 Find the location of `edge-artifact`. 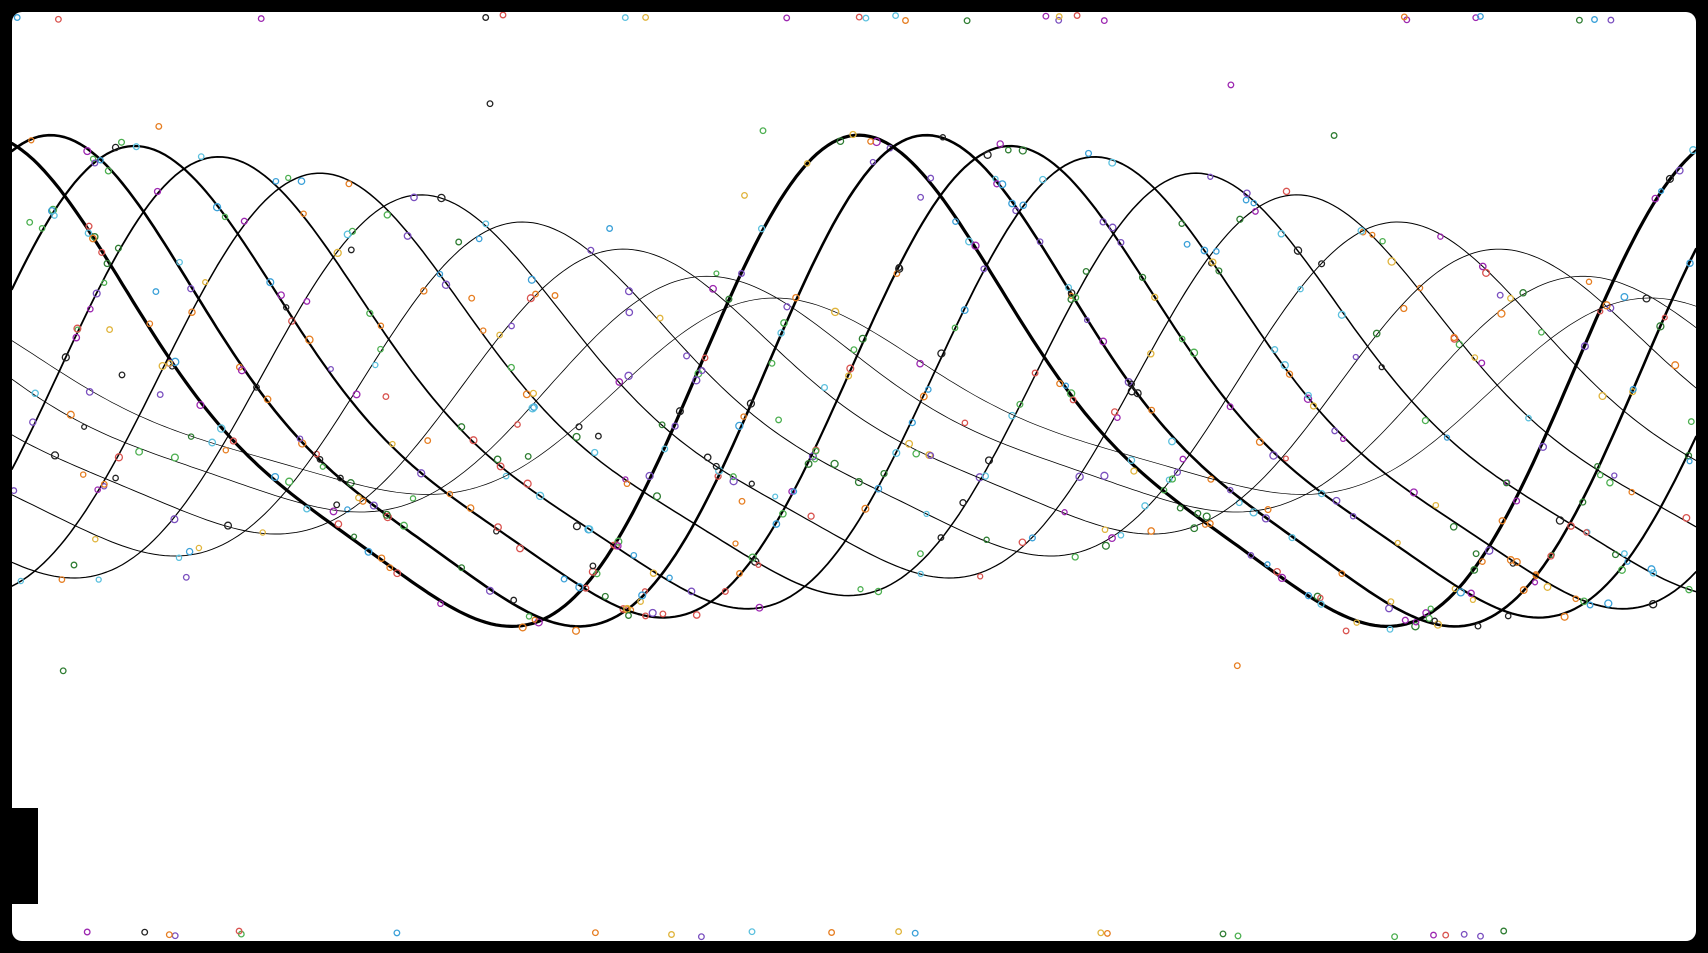

edge-artifact is located at coordinates (25, 856).